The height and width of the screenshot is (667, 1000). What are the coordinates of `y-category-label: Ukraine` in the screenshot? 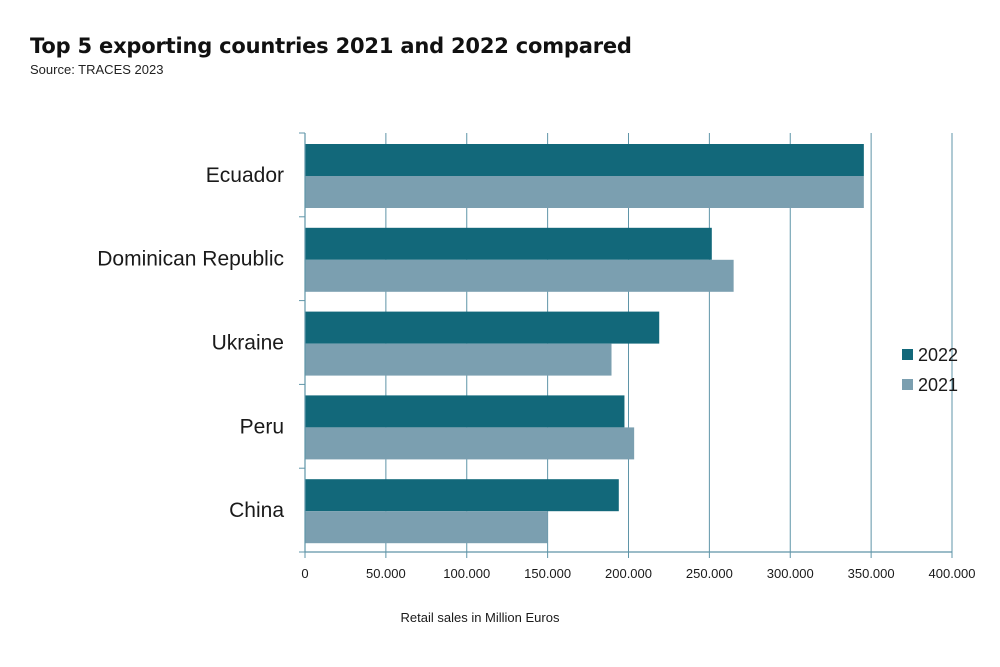 It's located at (248, 343).